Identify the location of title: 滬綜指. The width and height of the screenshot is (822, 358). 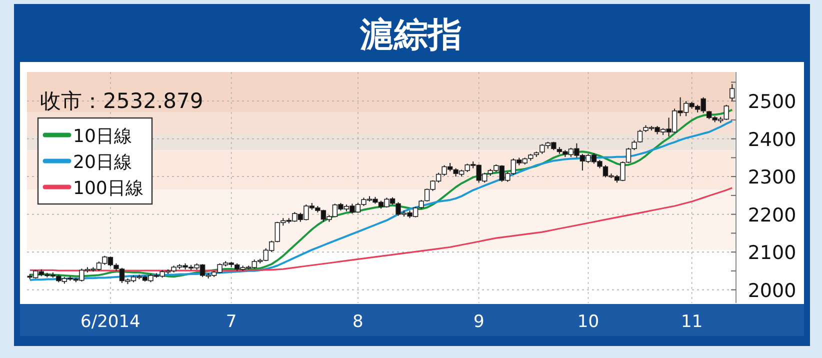
(411, 35).